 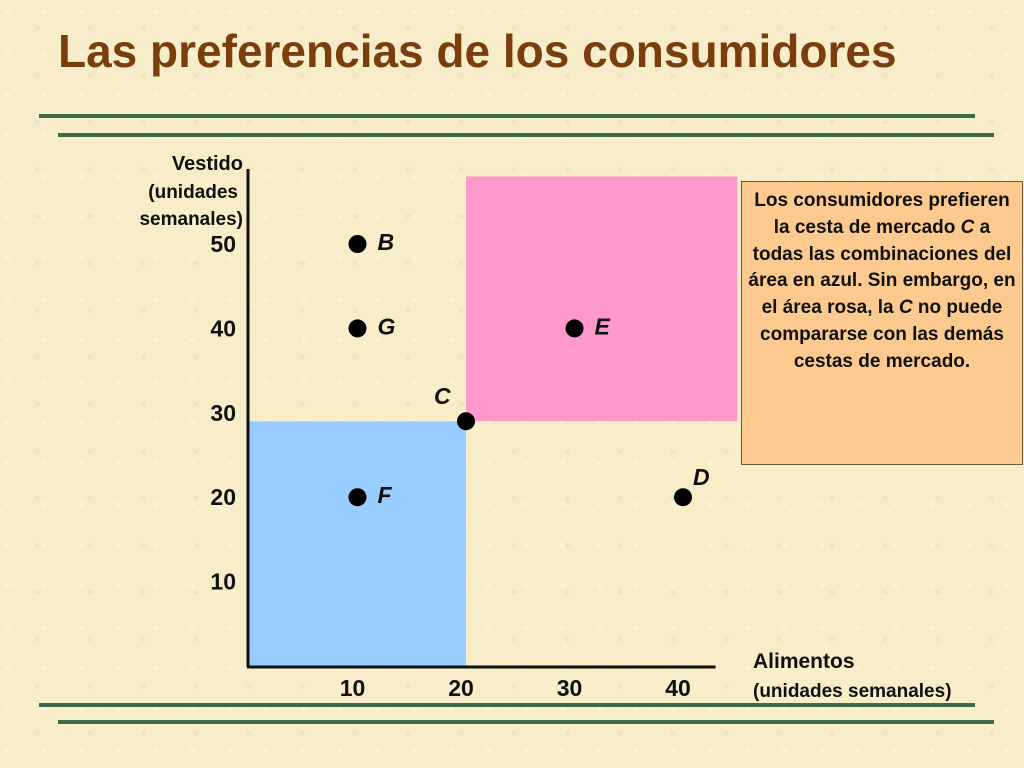 I want to click on y-tick-label: 10, so click(x=223, y=582).